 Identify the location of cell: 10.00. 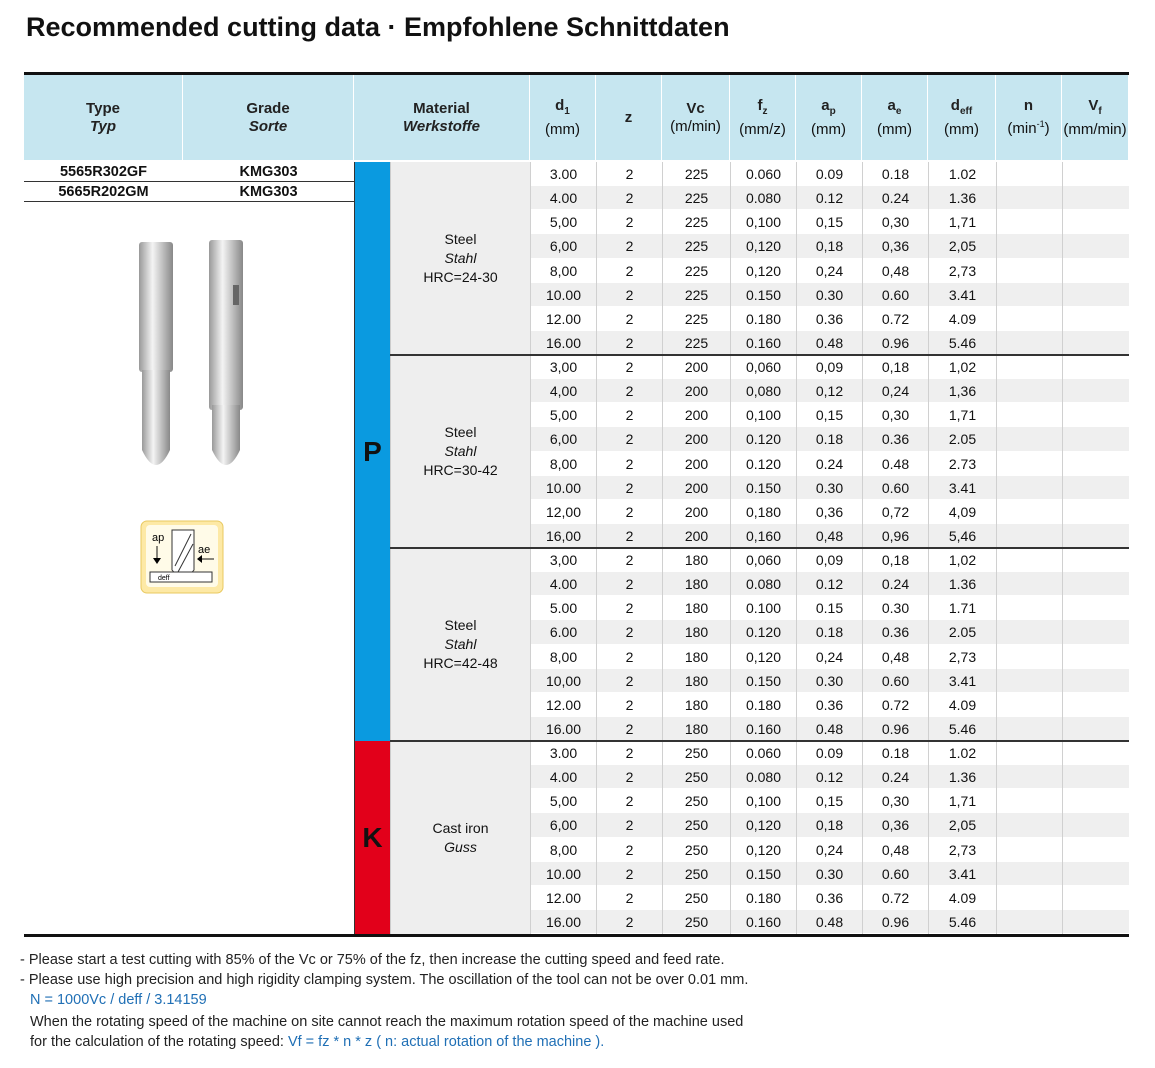
(563, 294).